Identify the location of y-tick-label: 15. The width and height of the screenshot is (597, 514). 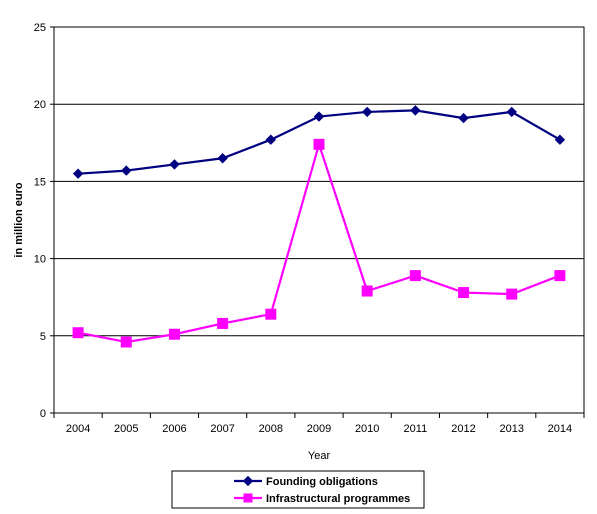
(40, 182).